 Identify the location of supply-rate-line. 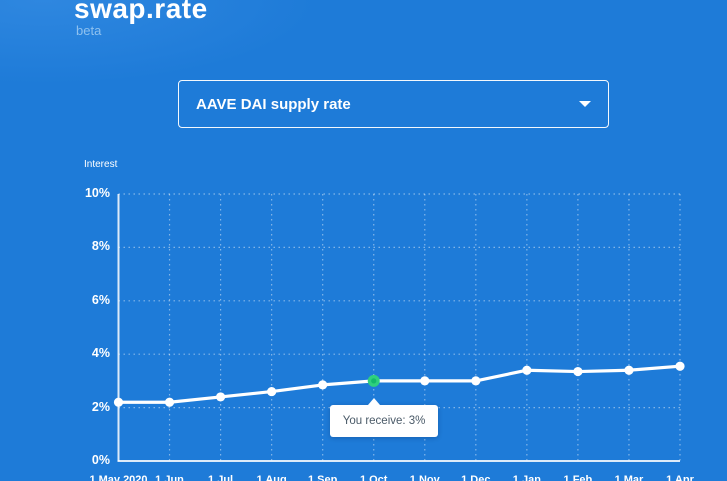
(399, 384).